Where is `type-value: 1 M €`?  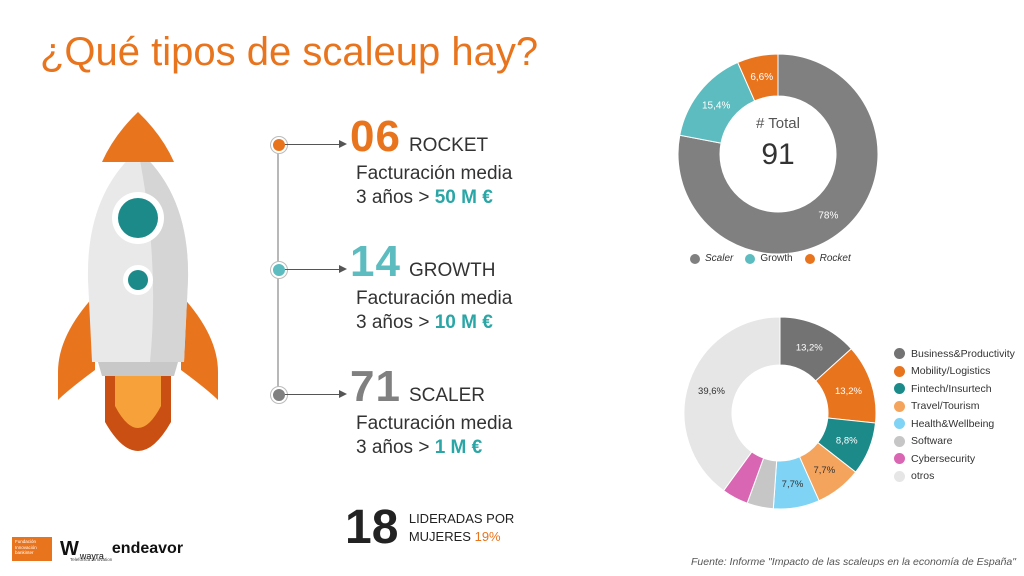 type-value: 1 M € is located at coordinates (458, 447).